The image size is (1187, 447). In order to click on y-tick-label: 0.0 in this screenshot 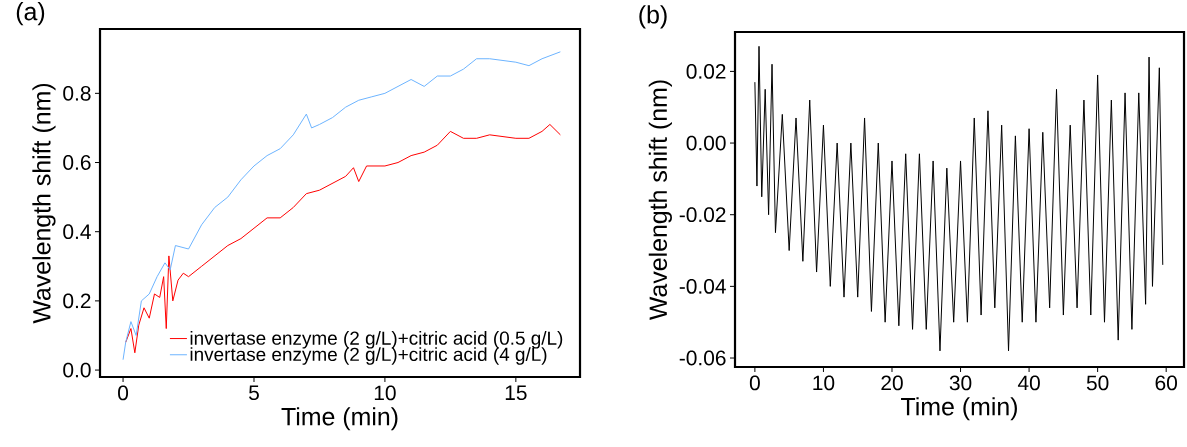, I will do `click(77, 370)`.